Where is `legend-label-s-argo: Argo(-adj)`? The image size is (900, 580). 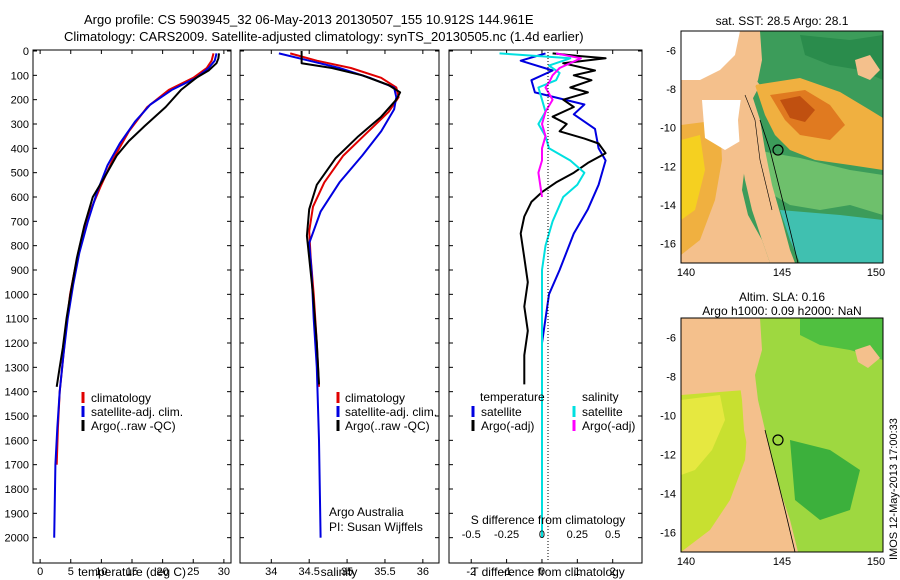
legend-label-s-argo: Argo(-adj) is located at coordinates (608, 426).